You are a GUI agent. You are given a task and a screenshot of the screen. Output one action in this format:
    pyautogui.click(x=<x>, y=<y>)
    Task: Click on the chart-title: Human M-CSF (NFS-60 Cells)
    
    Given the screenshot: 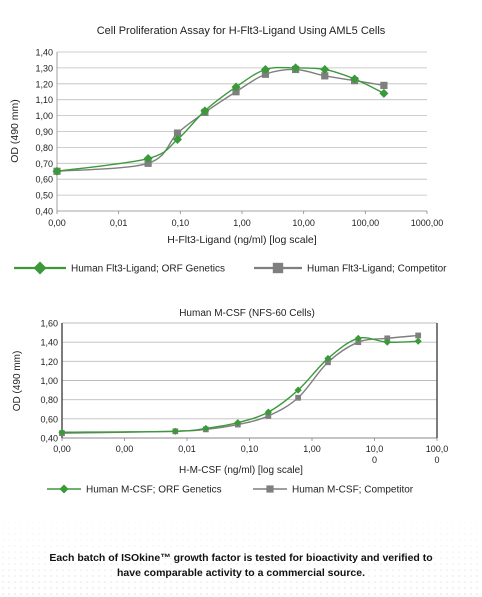 What is the action you would take?
    pyautogui.click(x=247, y=313)
    